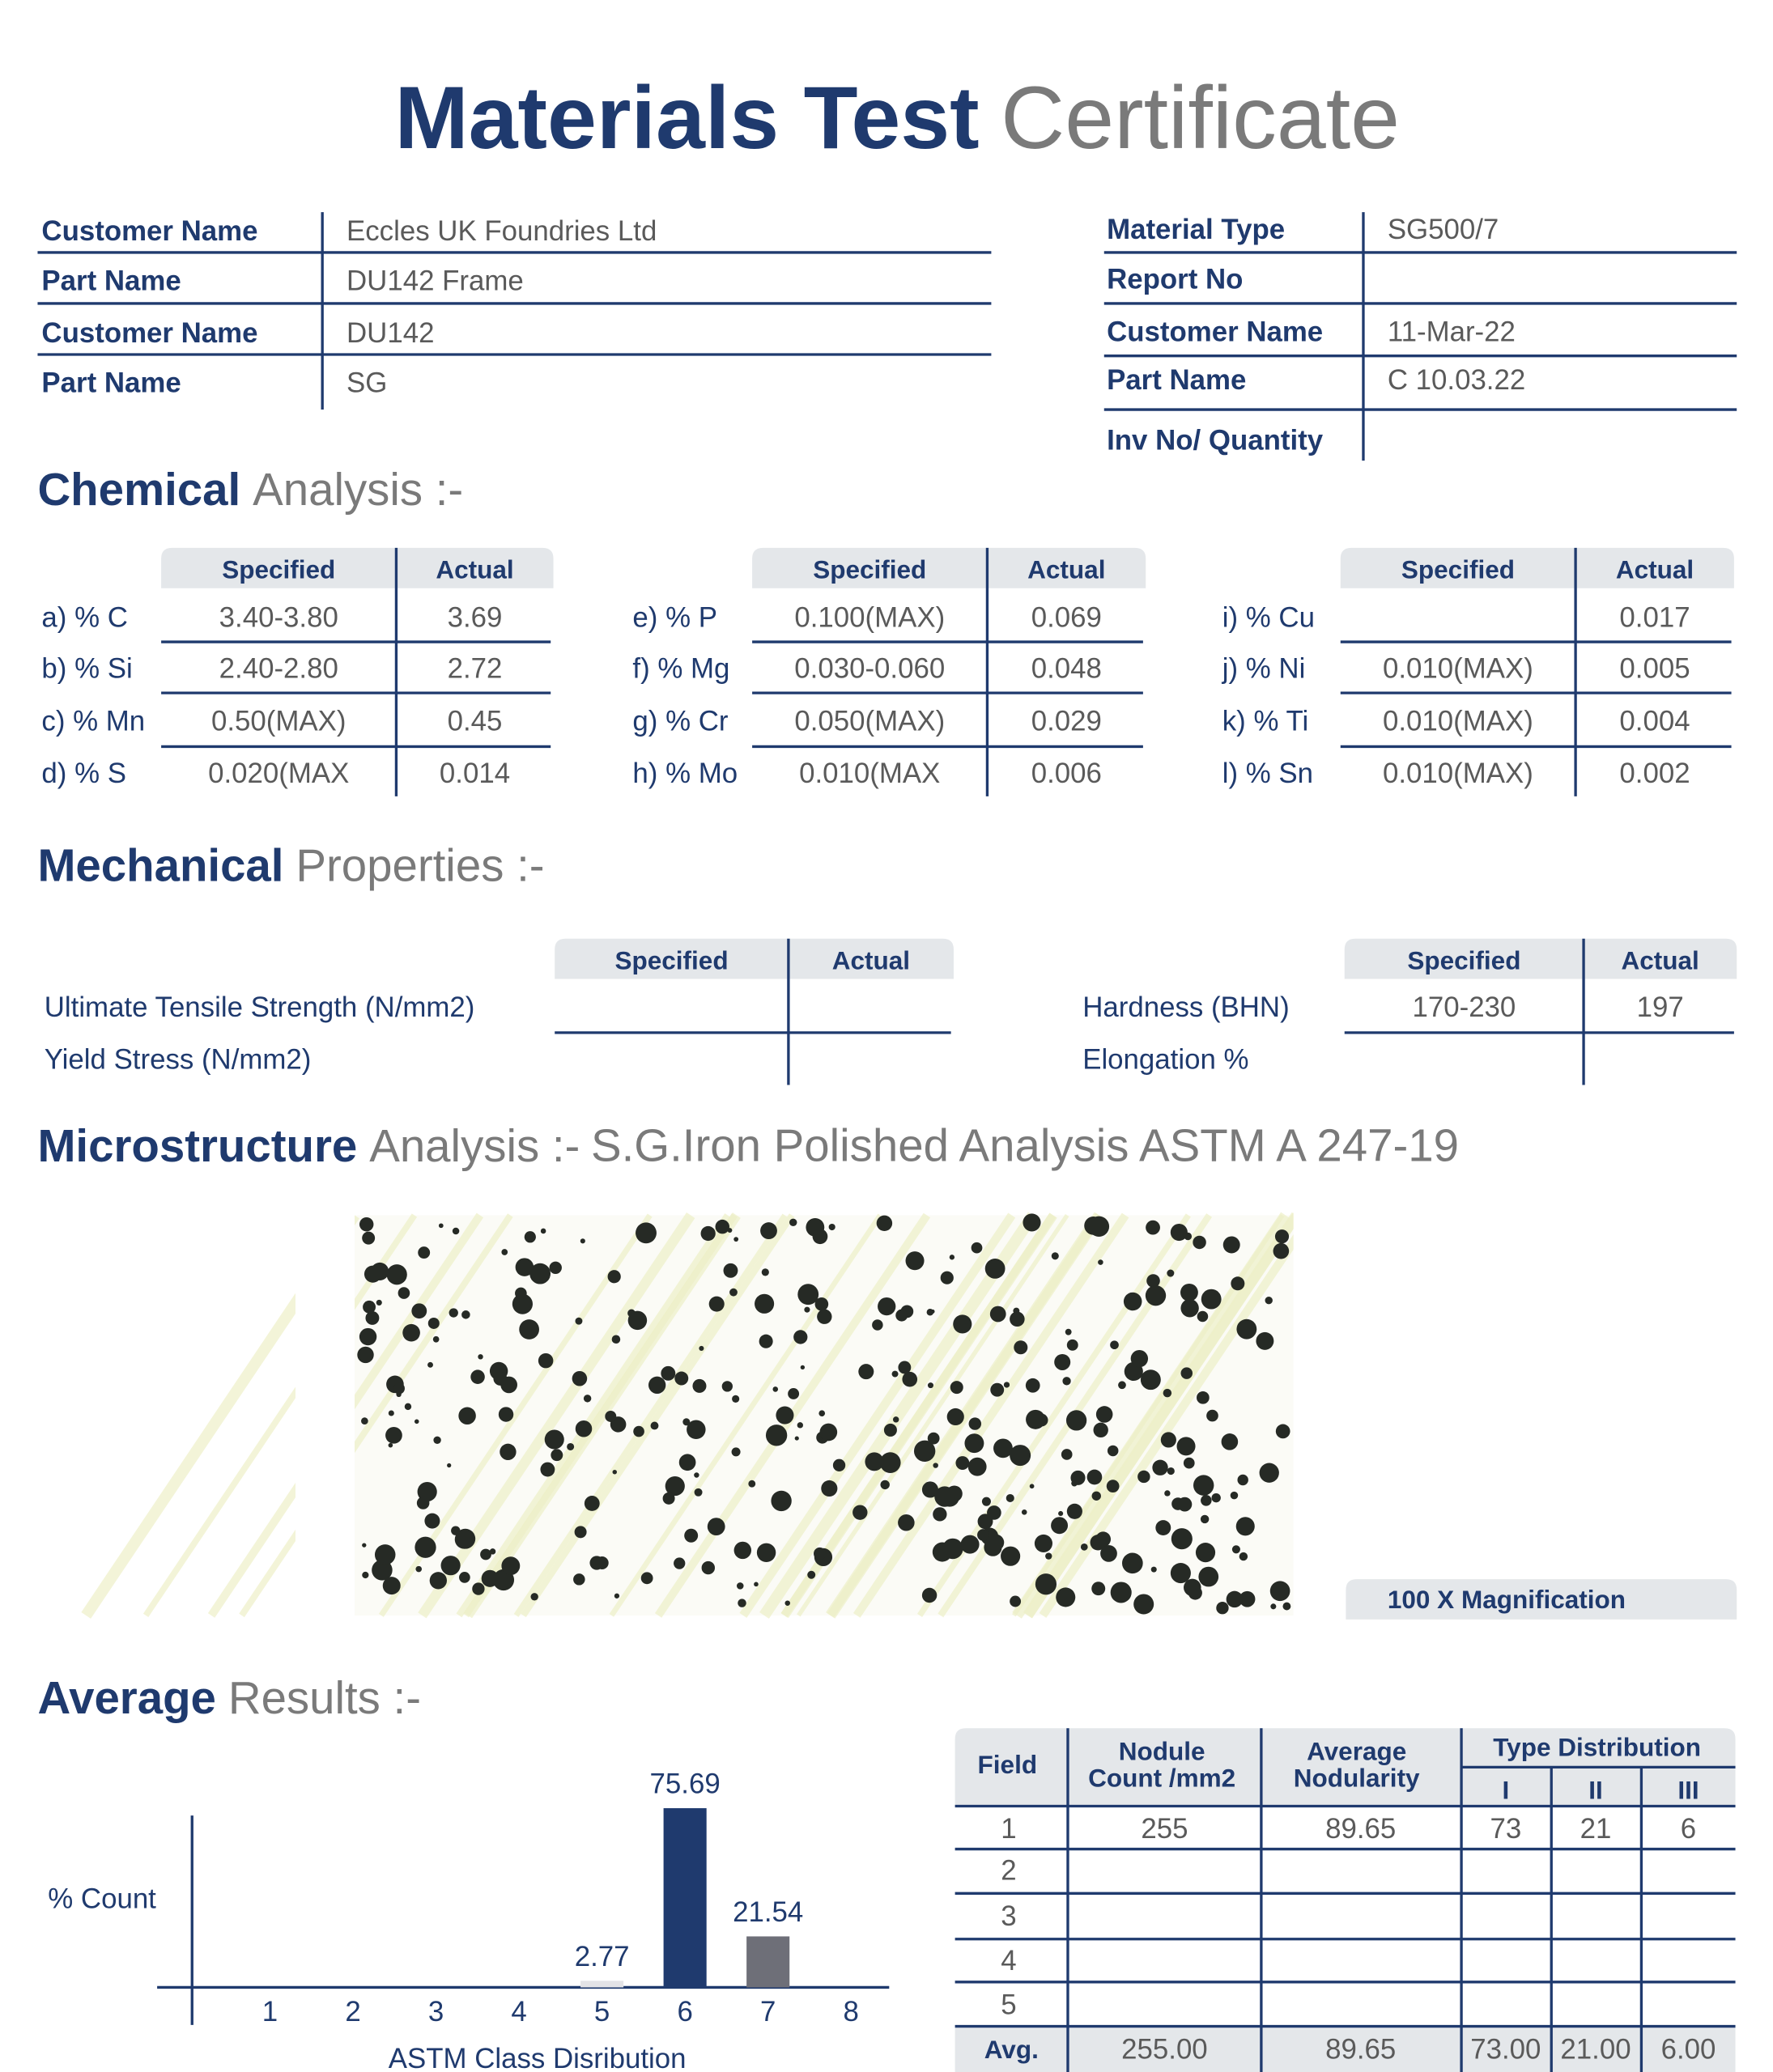 The width and height of the screenshot is (1773, 2072). Describe the element at coordinates (357, 567) in the screenshot. I see `table-header-bg` at that location.